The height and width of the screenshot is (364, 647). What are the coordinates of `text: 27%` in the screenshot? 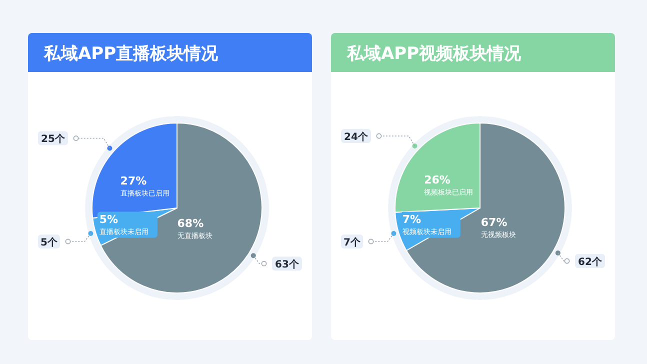 It's located at (133, 181).